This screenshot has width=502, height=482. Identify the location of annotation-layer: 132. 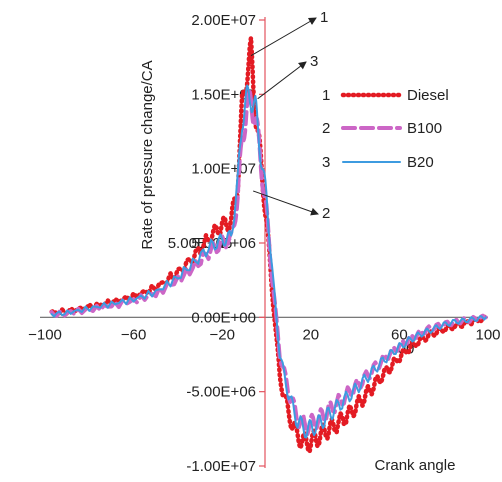
(290, 115).